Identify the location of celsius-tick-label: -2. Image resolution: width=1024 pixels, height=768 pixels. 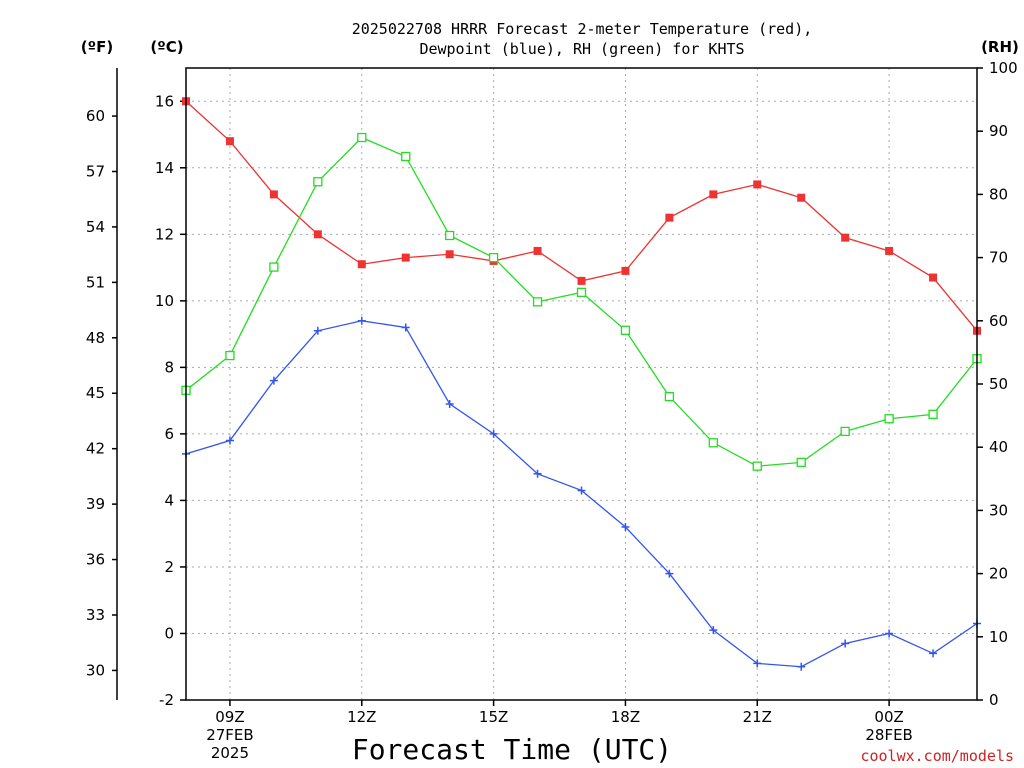
(166, 700).